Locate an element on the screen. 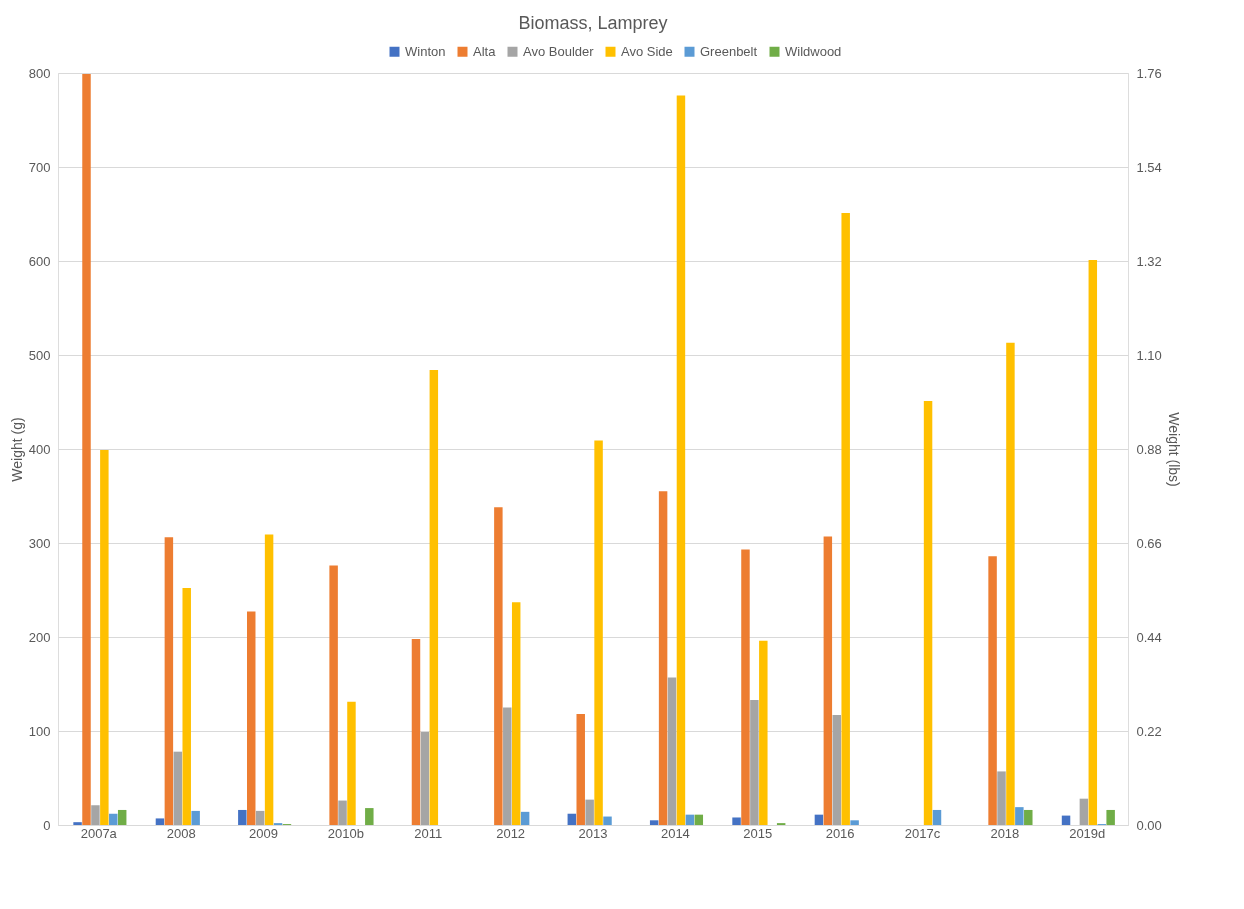  y2-tick-label: 0.22 is located at coordinates (1149, 731).